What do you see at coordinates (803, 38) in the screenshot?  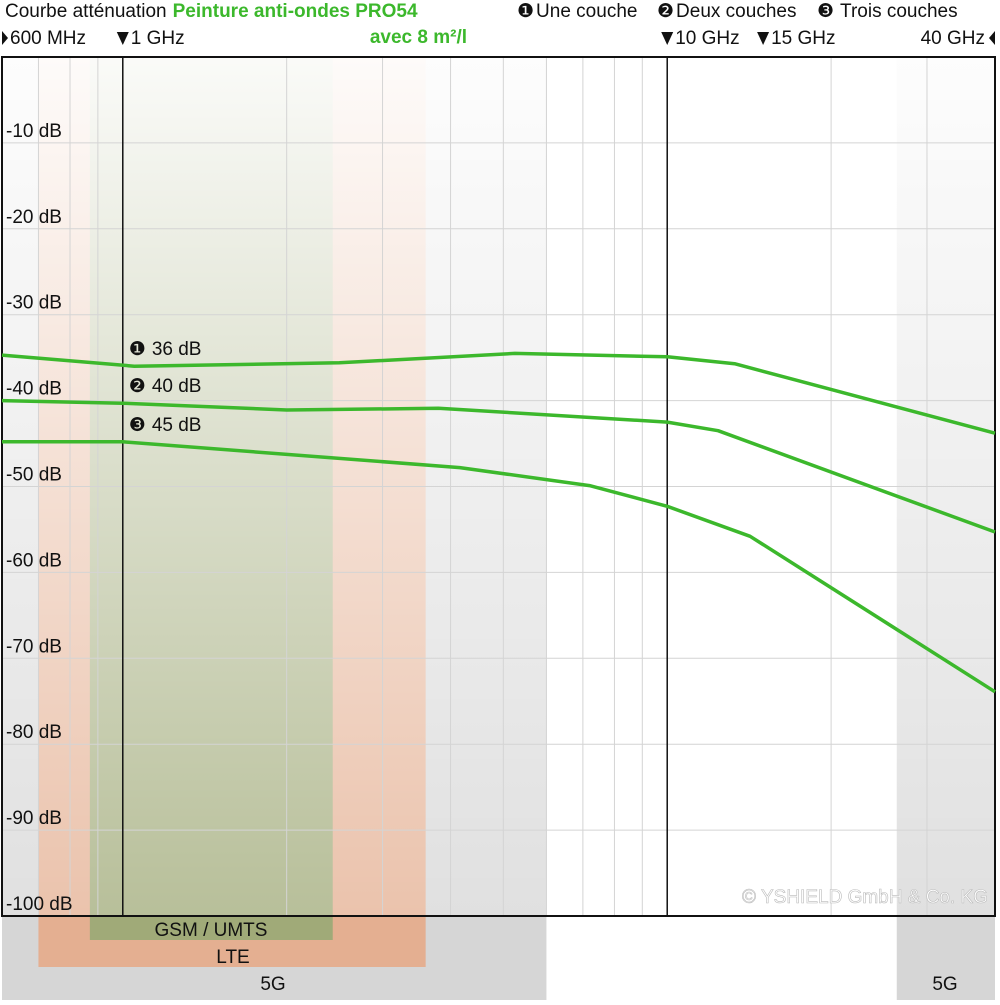 I see `x-tick-label: 15 GHz` at bounding box center [803, 38].